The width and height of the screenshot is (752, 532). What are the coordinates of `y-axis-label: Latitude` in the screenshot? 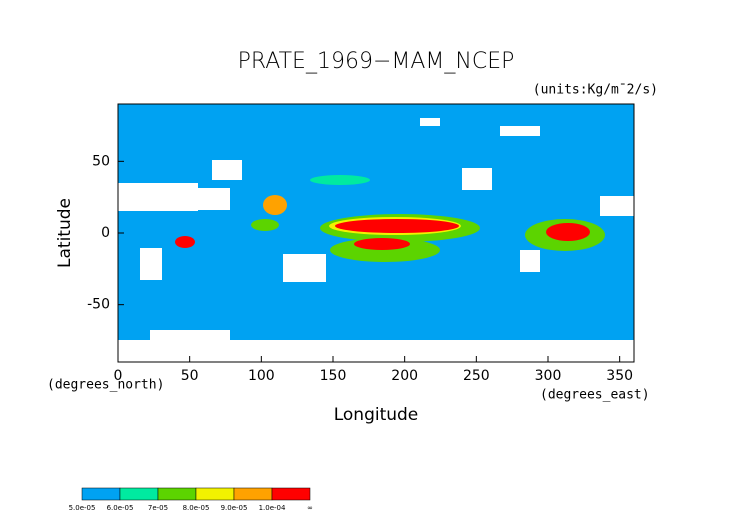 It's located at (65, 233).